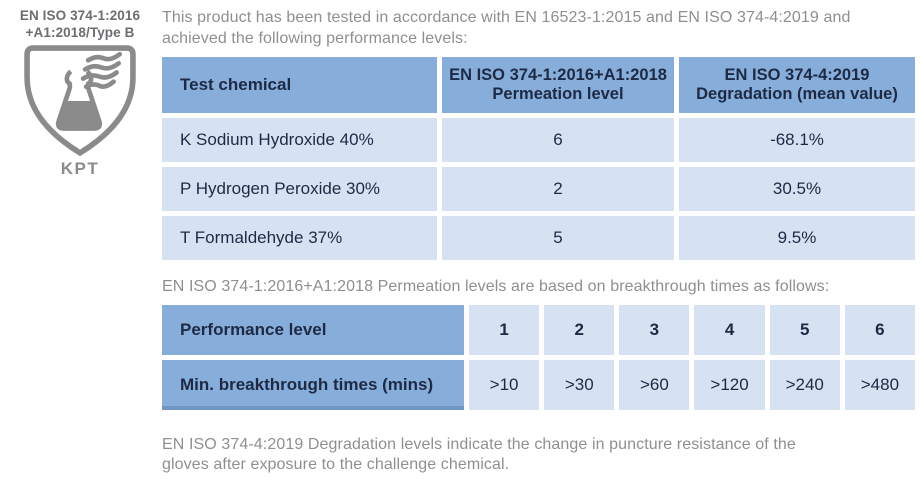 The height and width of the screenshot is (482, 921). What do you see at coordinates (236, 84) in the screenshot?
I see `header-test-chemical-label: Test chemical` at bounding box center [236, 84].